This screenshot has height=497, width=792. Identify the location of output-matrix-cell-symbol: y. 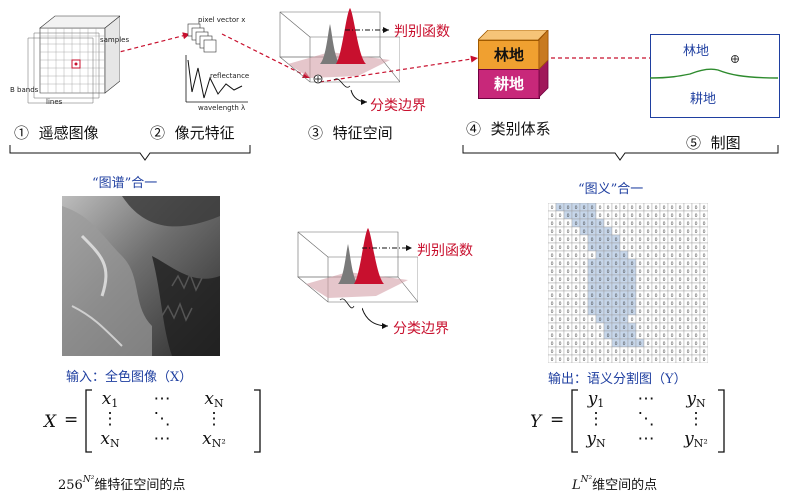
(592, 399).